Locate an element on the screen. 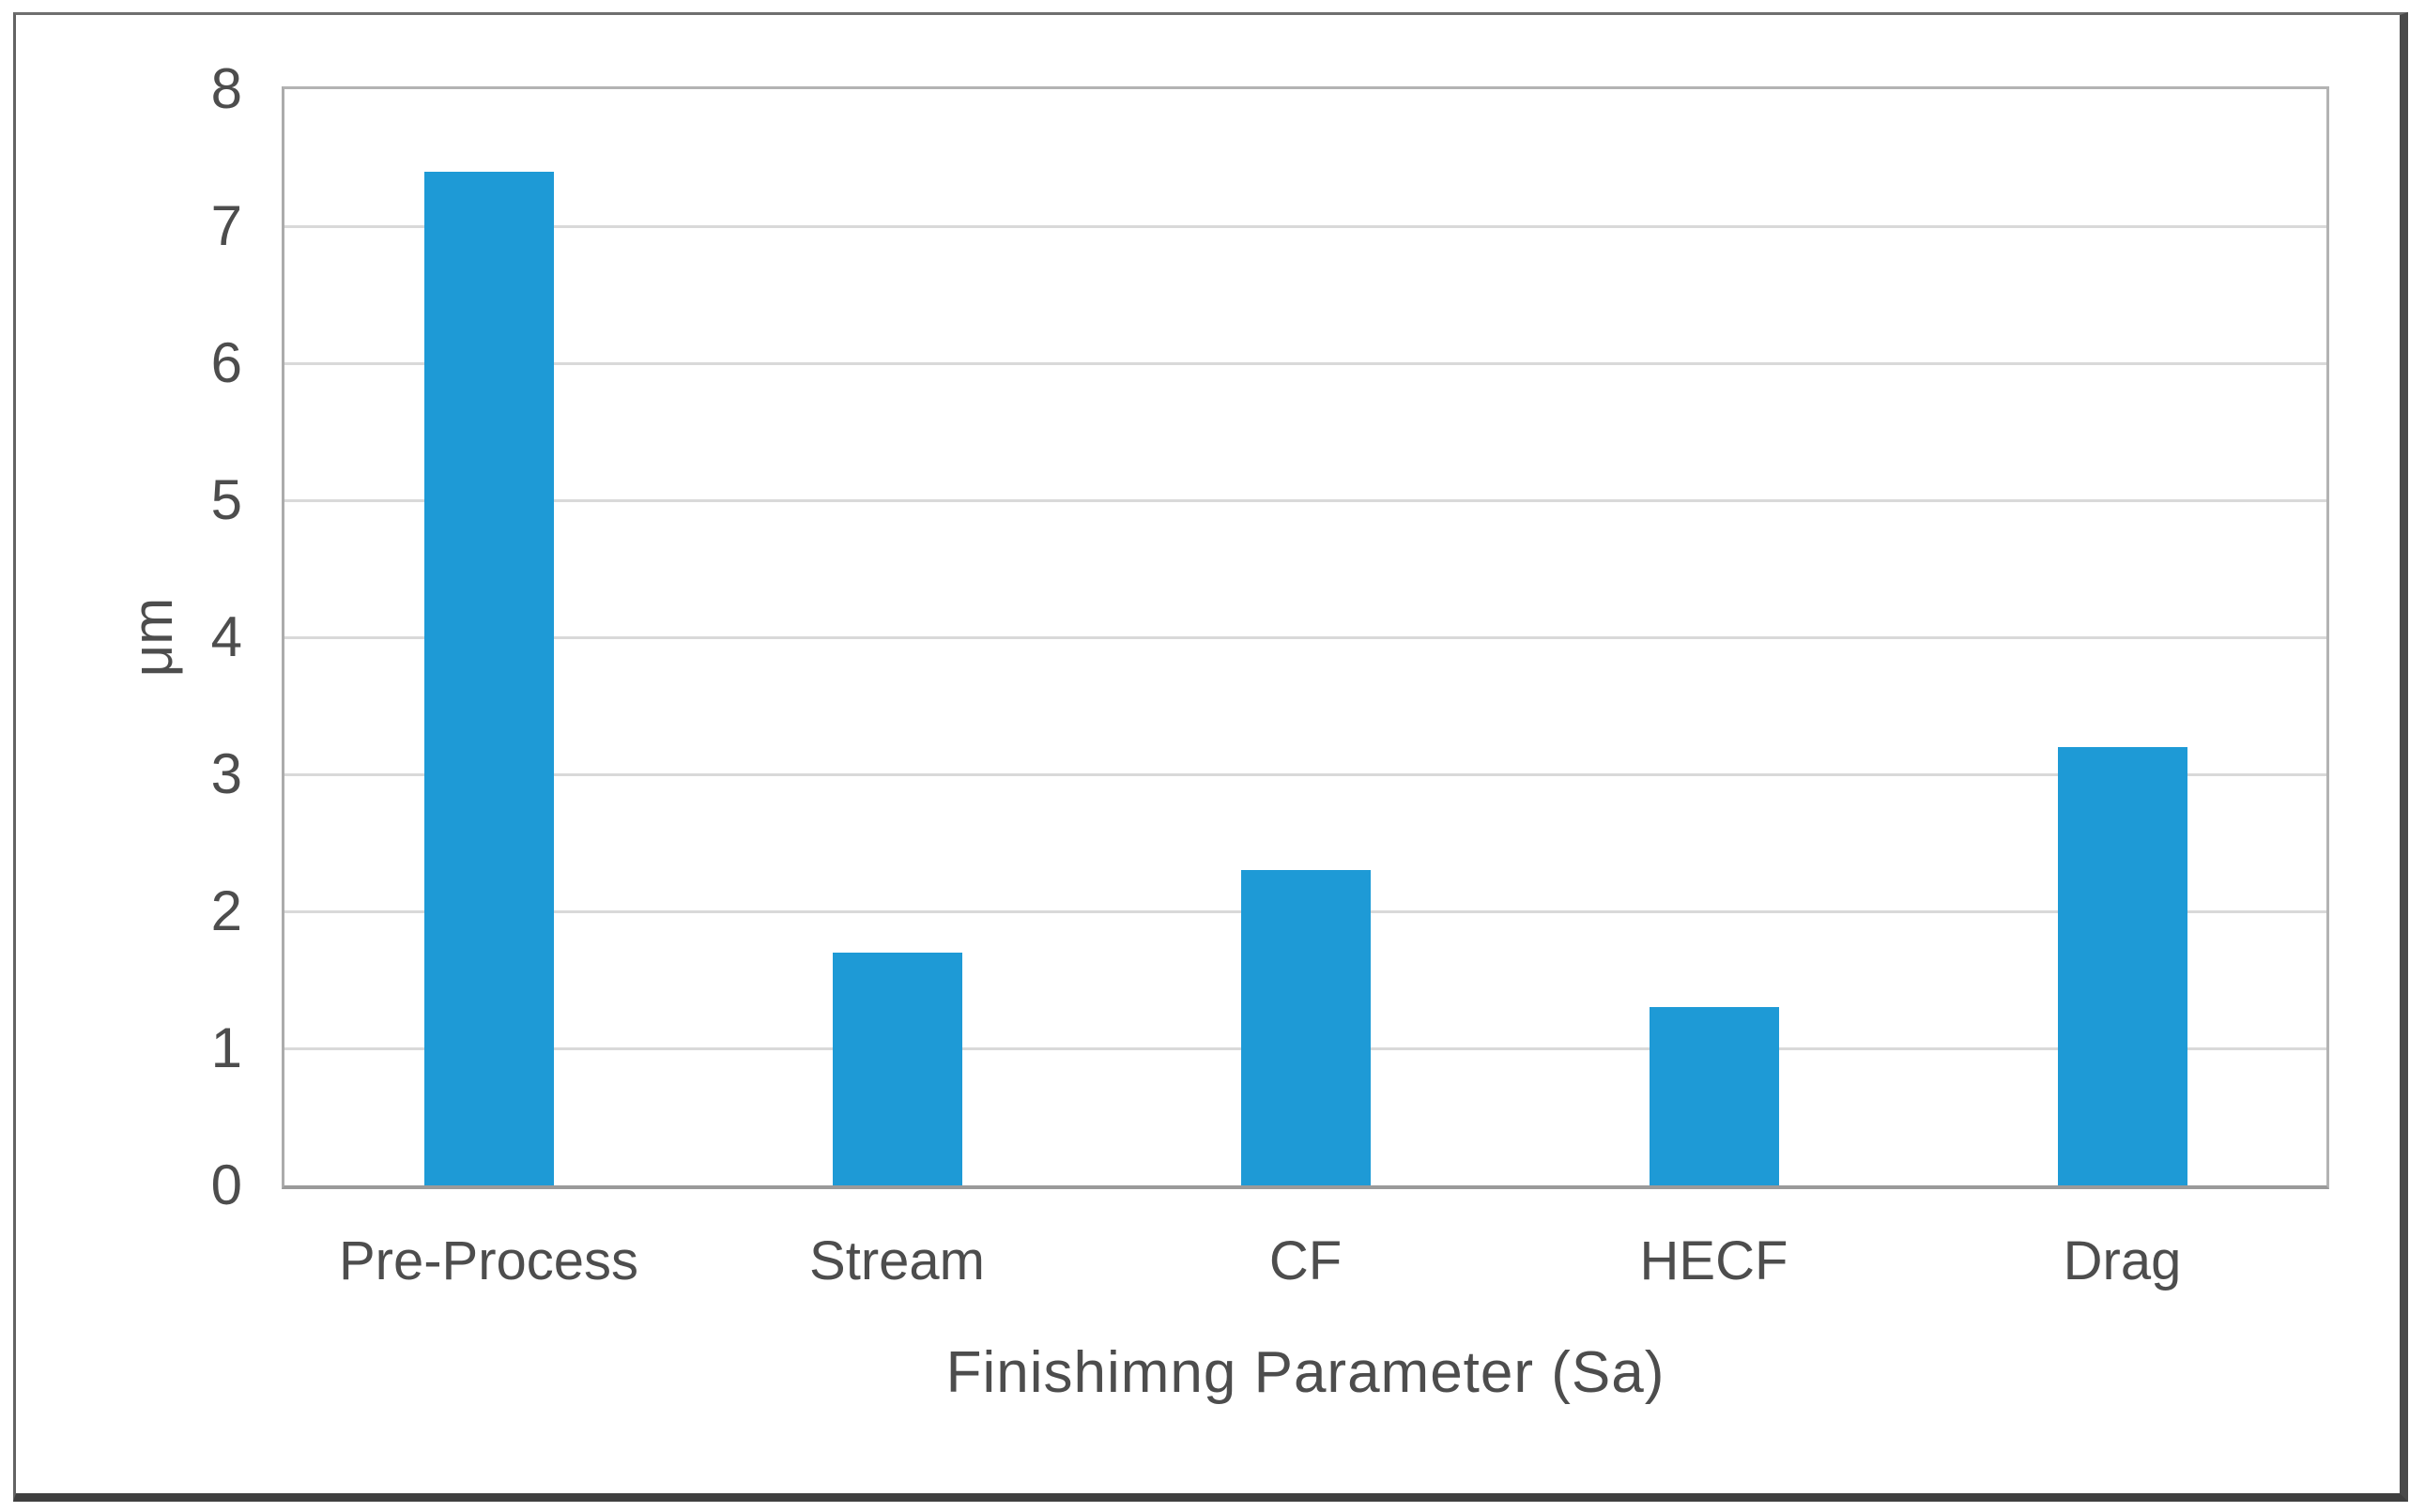 The height and width of the screenshot is (1512, 2425). bar-stream is located at coordinates (897, 1068).